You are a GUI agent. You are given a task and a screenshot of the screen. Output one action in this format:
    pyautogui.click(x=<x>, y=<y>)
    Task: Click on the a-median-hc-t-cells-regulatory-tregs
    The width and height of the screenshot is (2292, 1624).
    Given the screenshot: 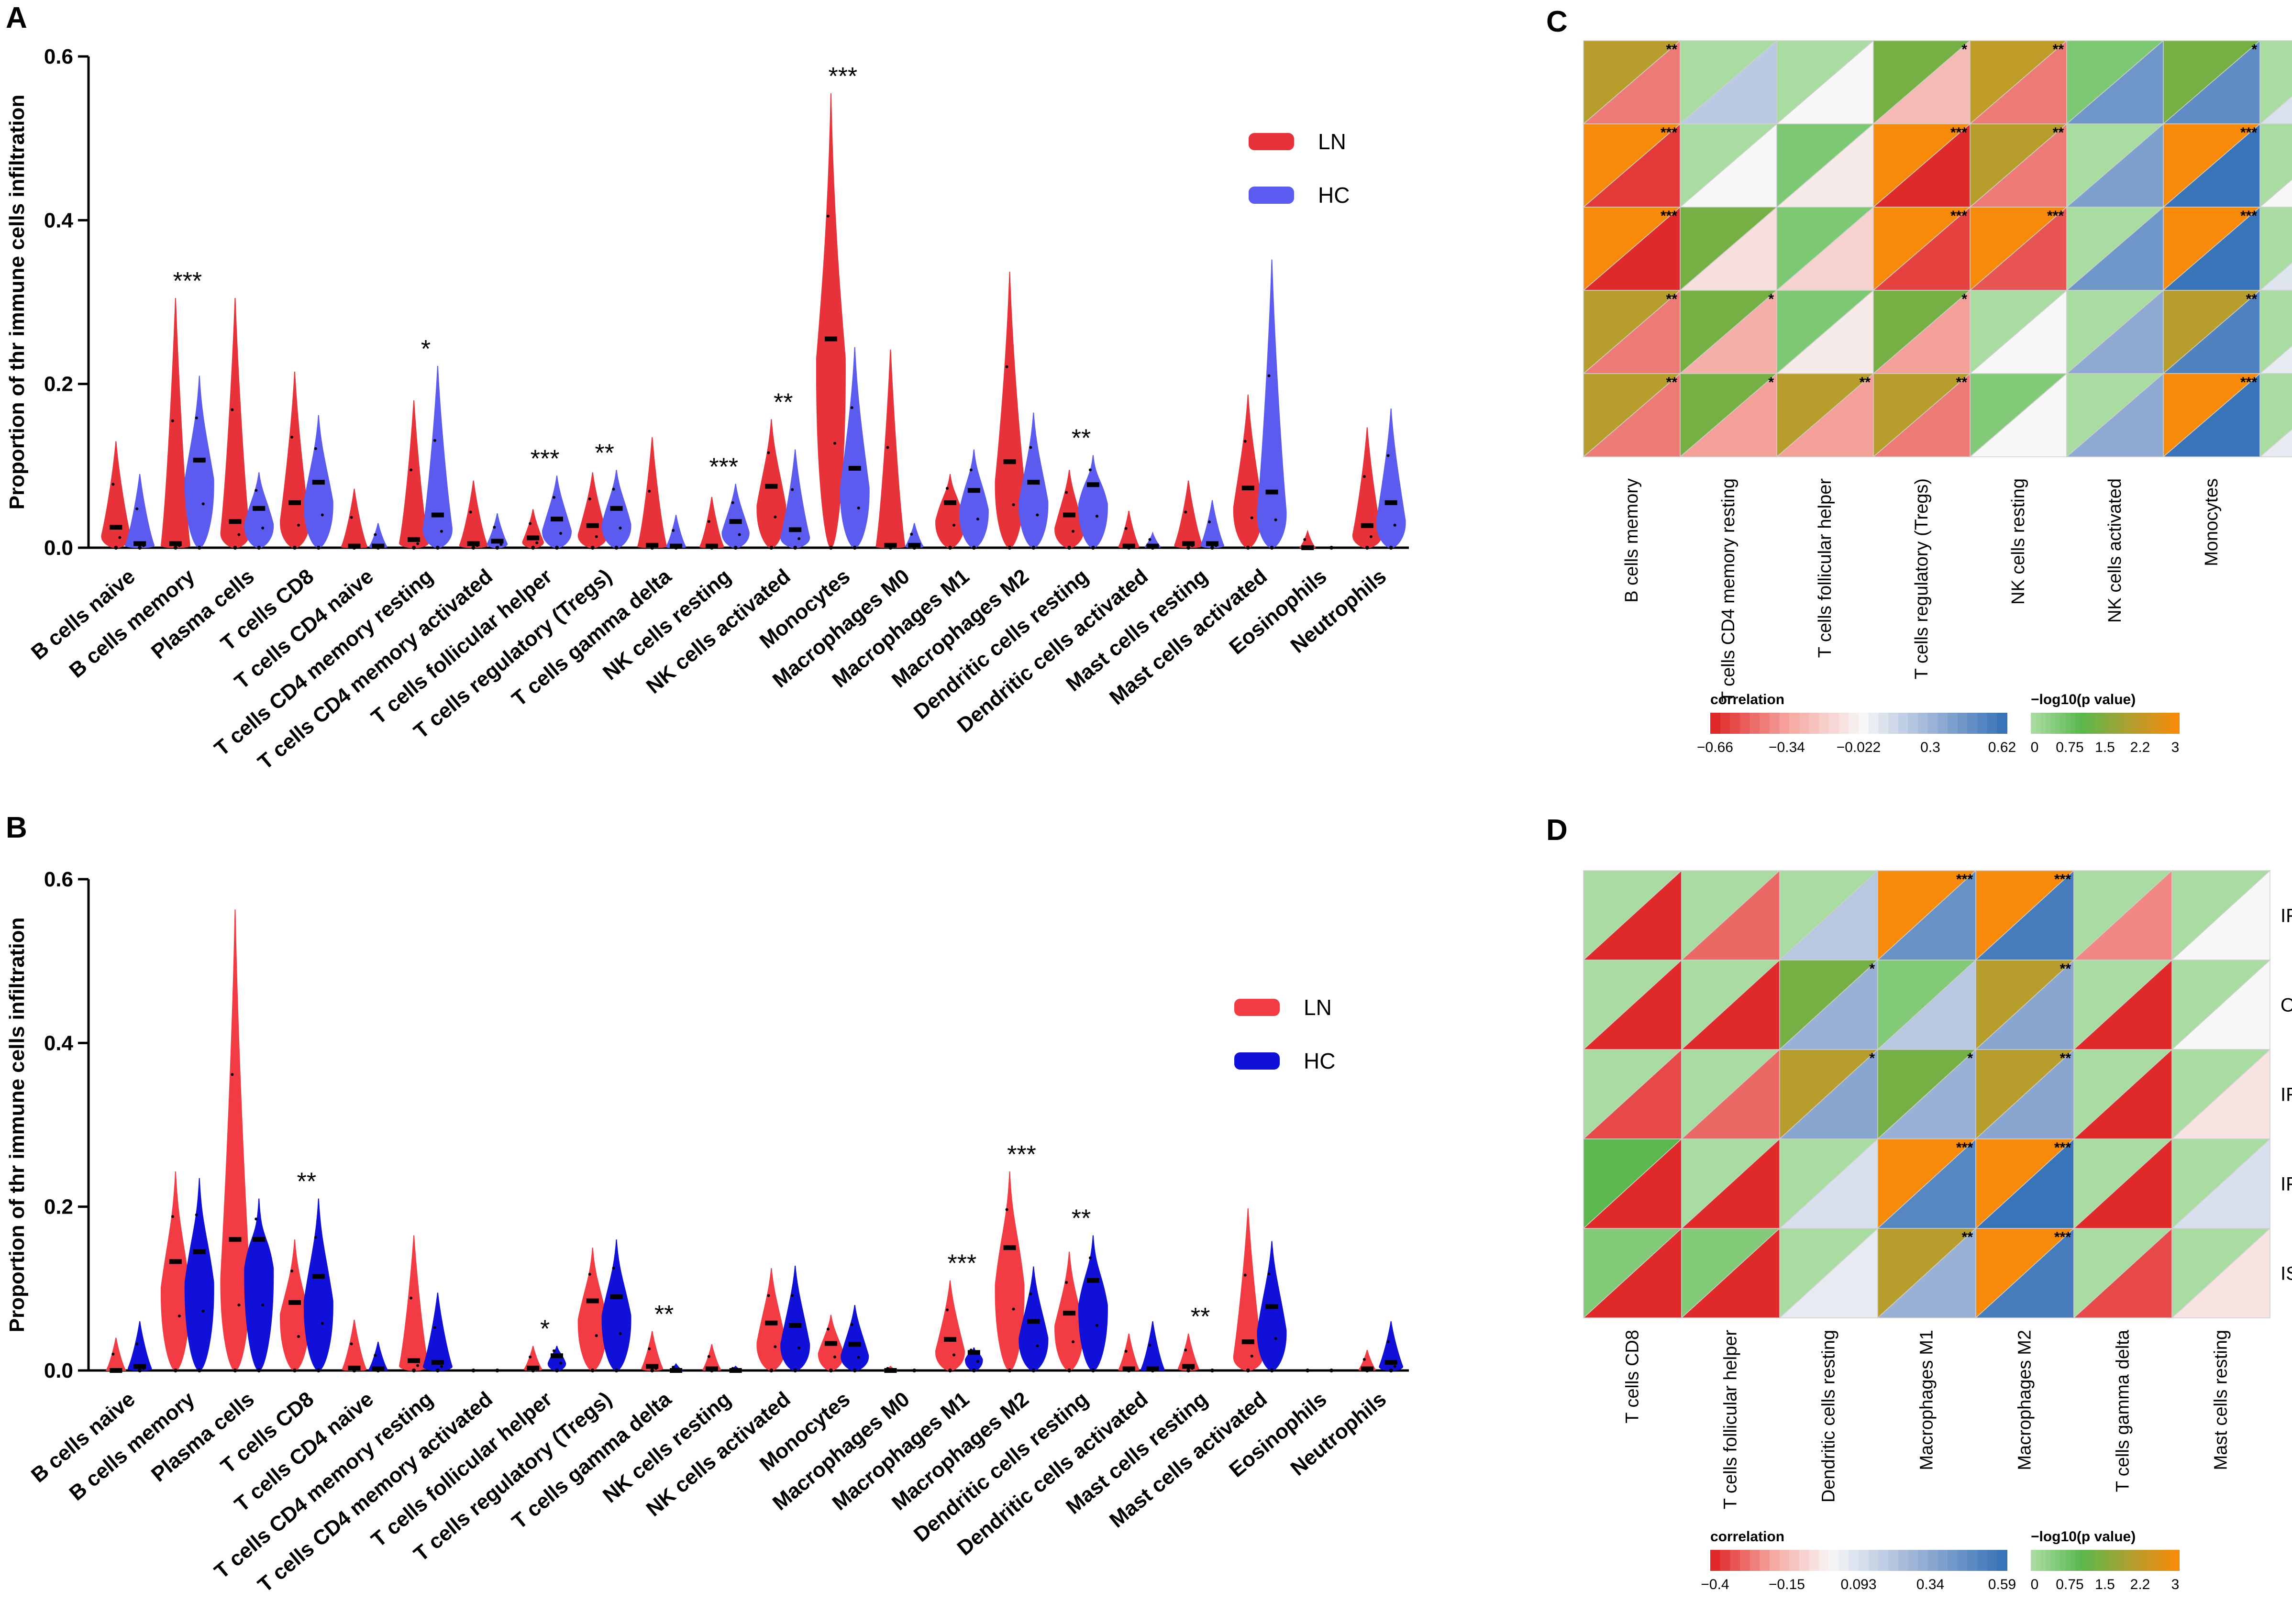 What is the action you would take?
    pyautogui.click(x=616, y=508)
    